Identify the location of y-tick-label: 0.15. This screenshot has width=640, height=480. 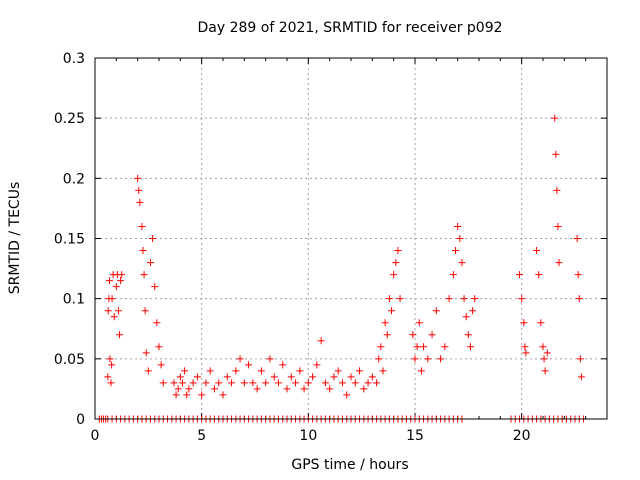
(69, 240).